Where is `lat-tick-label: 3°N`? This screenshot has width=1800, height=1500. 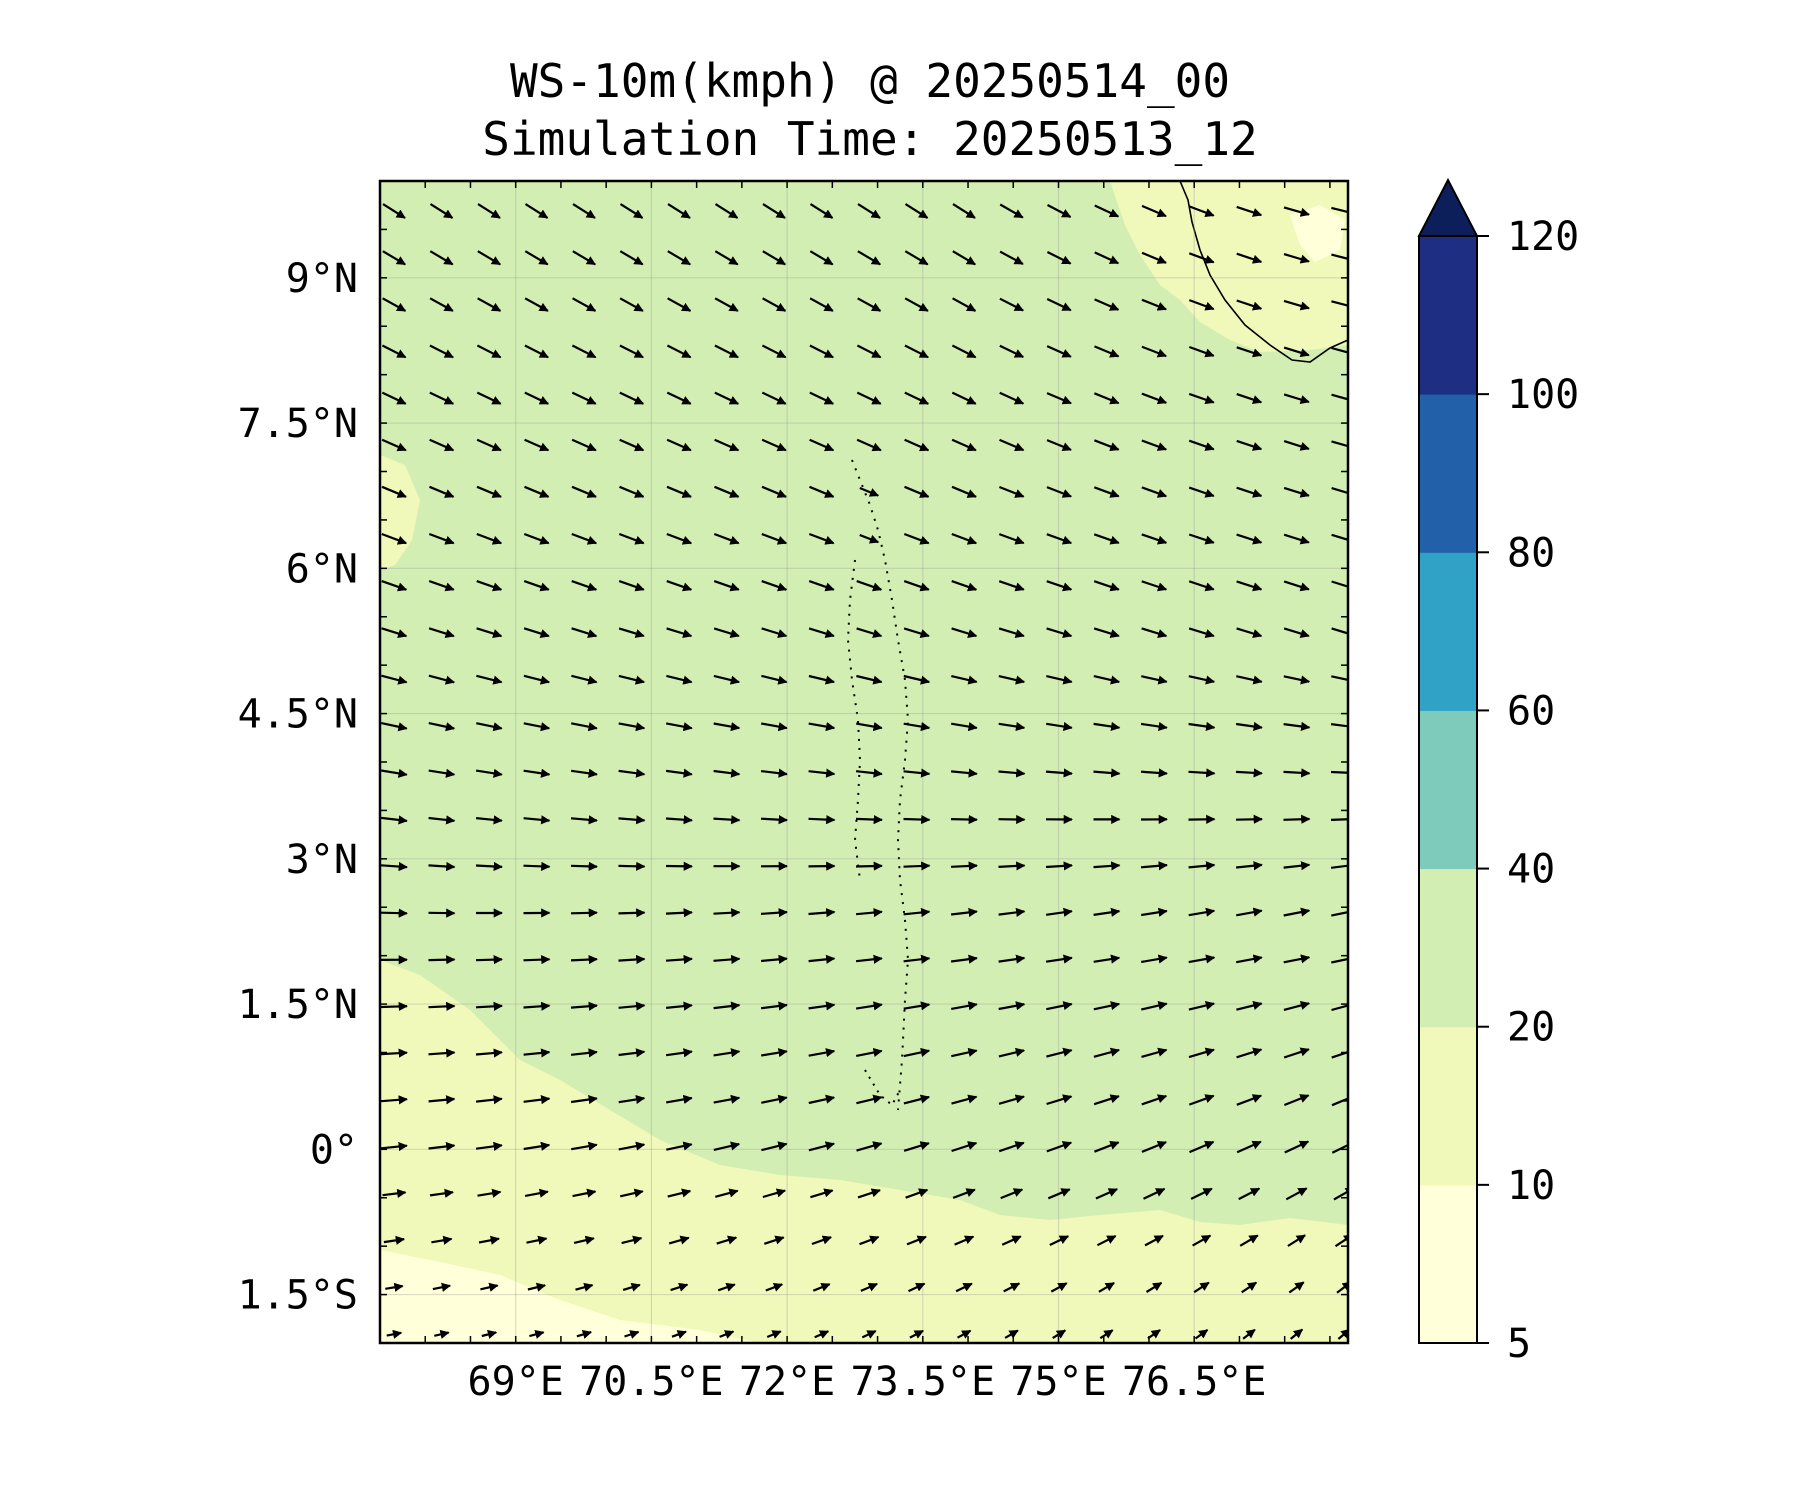 lat-tick-label: 3°N is located at coordinates (322, 860).